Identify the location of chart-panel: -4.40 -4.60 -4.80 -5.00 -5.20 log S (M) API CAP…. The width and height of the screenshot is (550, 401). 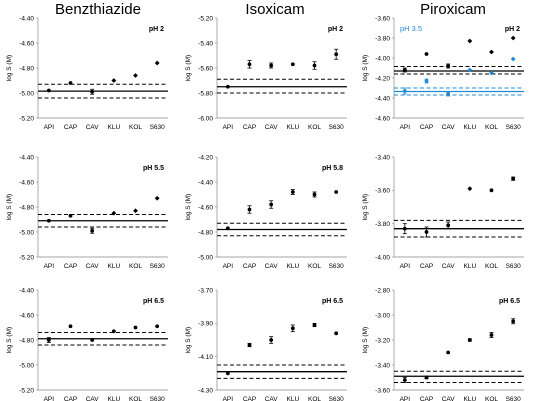
(87, 212).